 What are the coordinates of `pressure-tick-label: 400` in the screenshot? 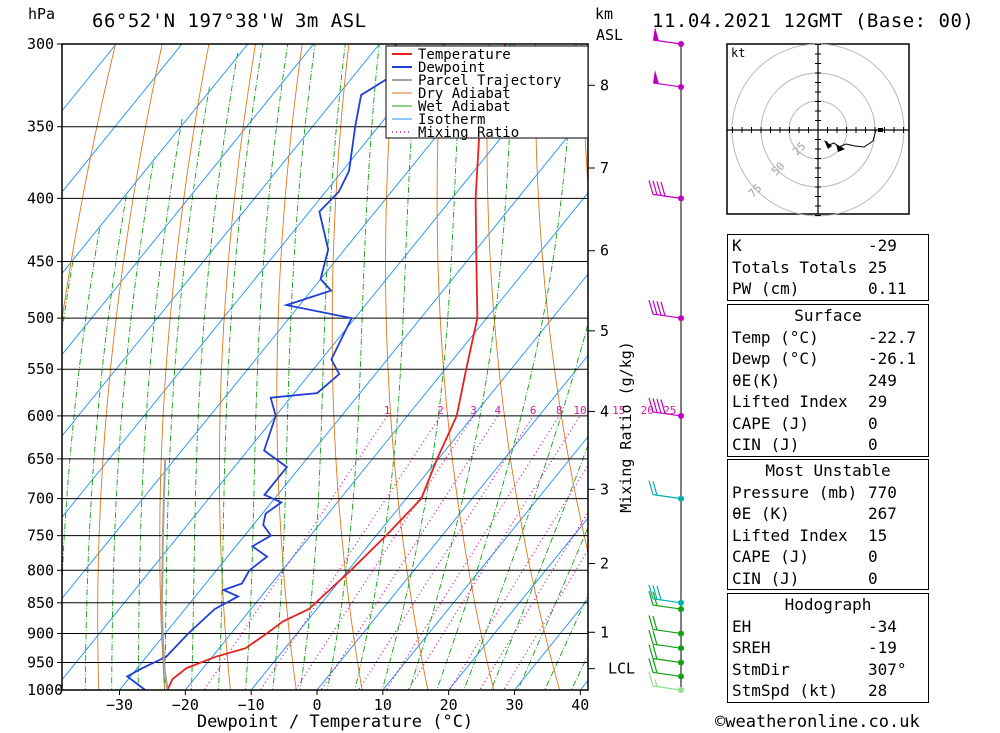 It's located at (40, 198).